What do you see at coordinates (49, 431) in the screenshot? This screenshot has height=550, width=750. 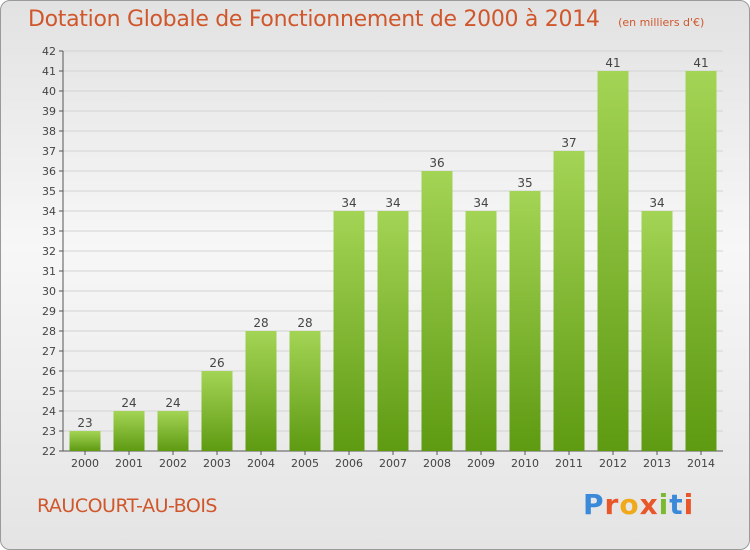 I see `y-tick-label: 23` at bounding box center [49, 431].